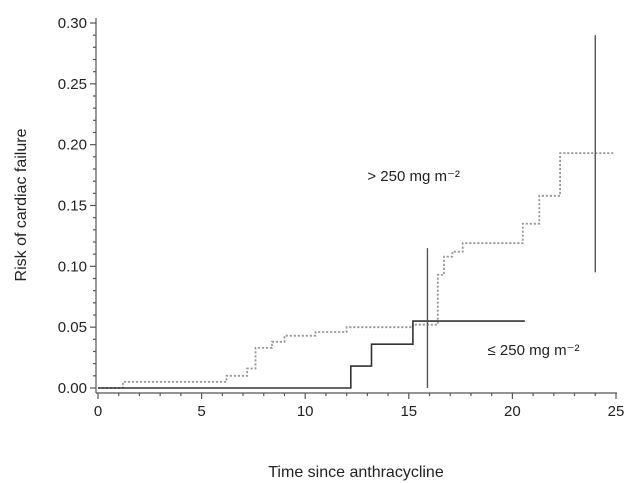 The height and width of the screenshot is (483, 626). I want to click on x-tick-label: 5, so click(201, 411).